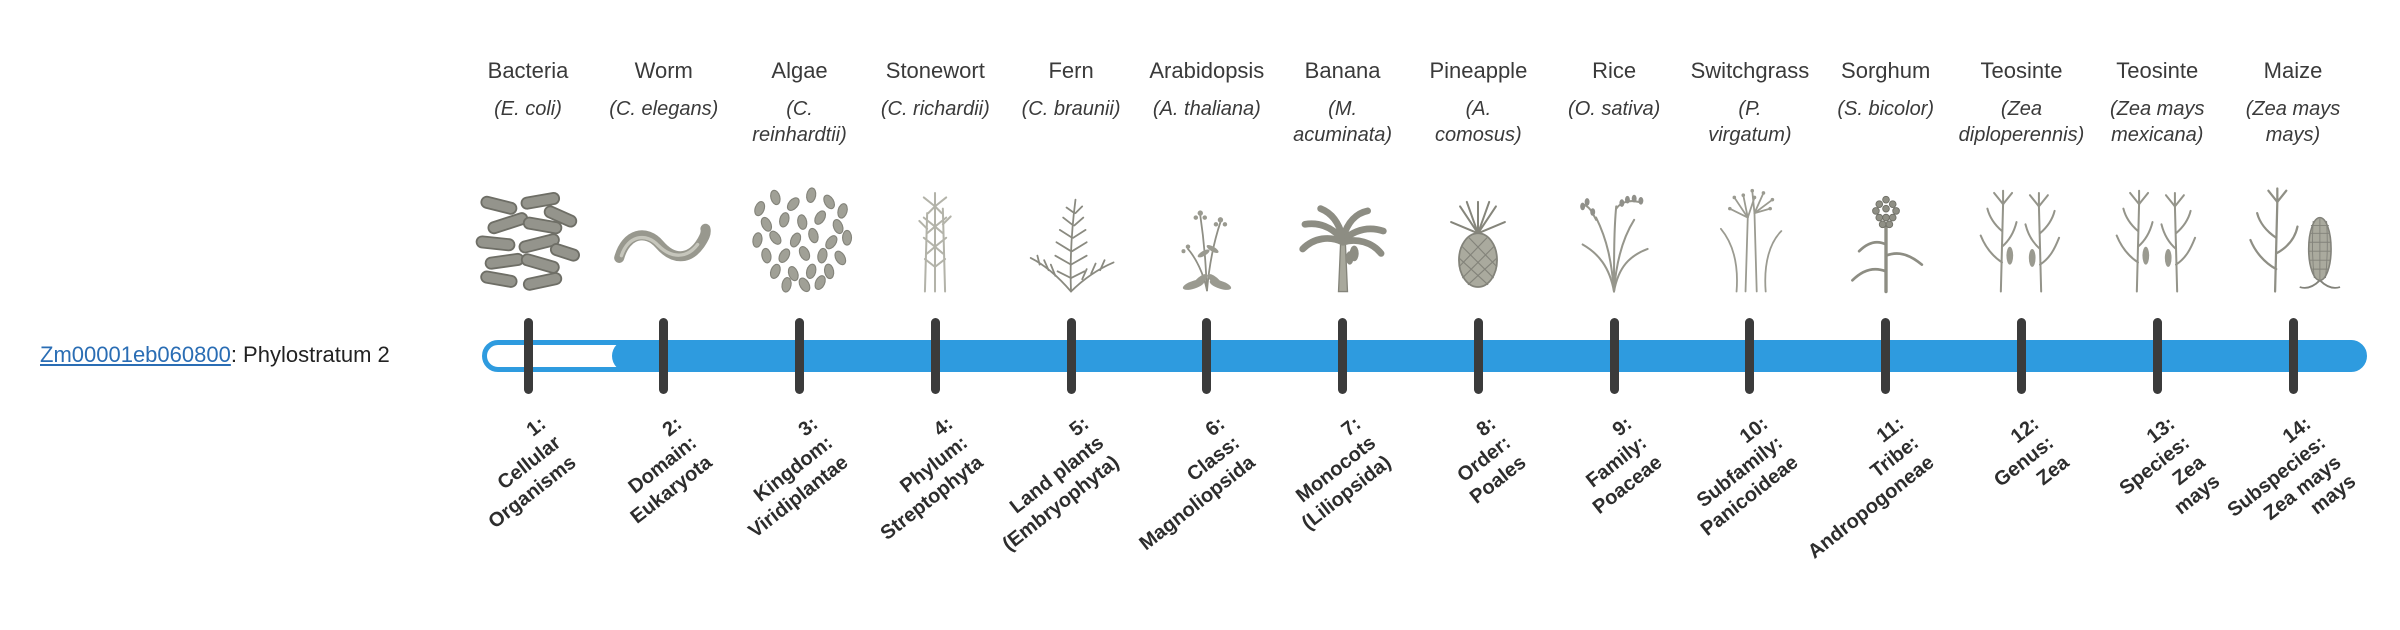 Image resolution: width=2400 pixels, height=630 pixels. What do you see at coordinates (1343, 239) in the screenshot?
I see `banana-icon` at bounding box center [1343, 239].